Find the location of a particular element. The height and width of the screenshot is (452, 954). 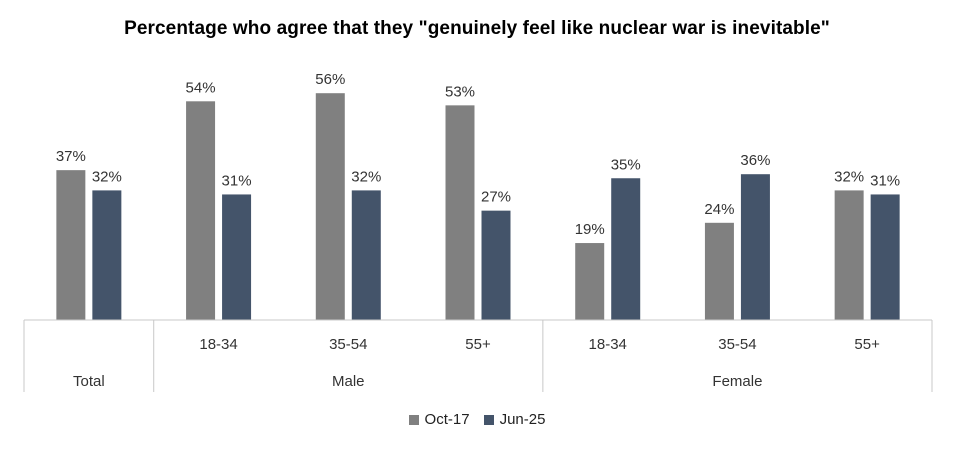

legend-label-jun-25: Jun-25 is located at coordinates (522, 419).